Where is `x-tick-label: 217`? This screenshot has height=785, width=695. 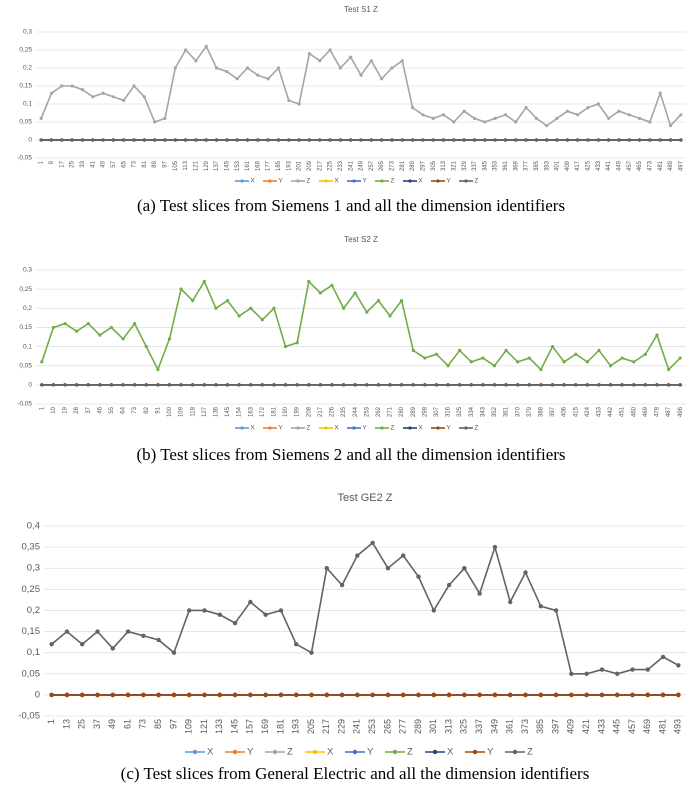
x-tick-label: 217 is located at coordinates (320, 165).